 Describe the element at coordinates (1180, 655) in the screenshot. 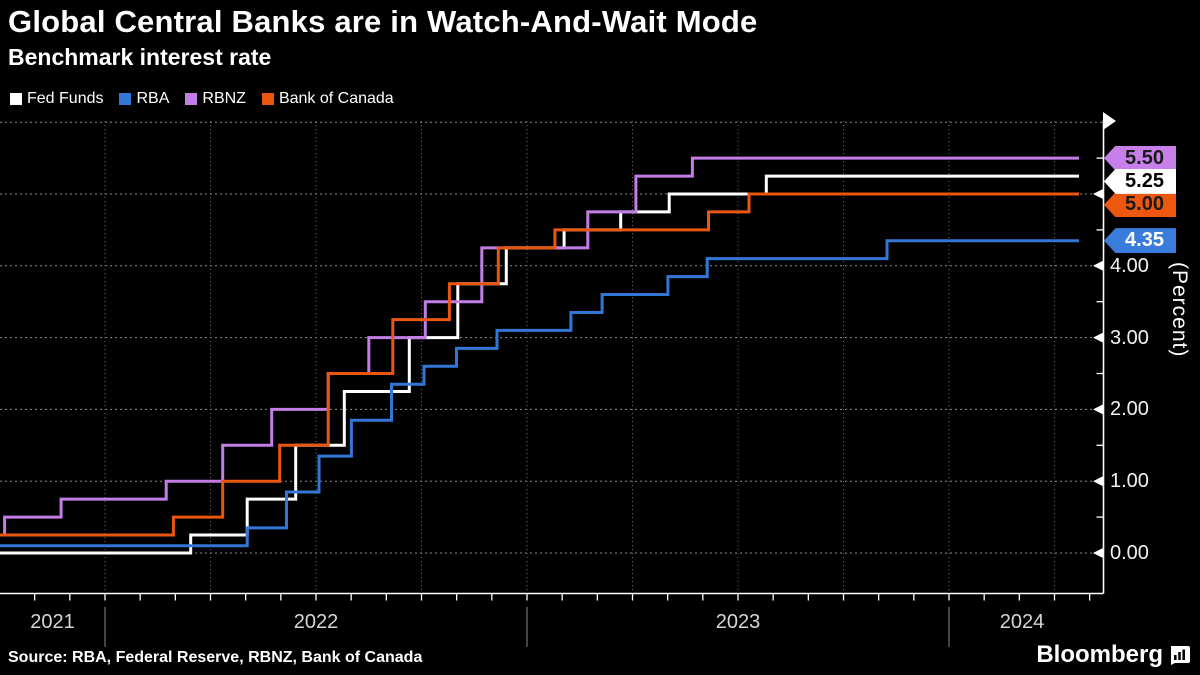

I see `bloomberg-chart-icon` at that location.